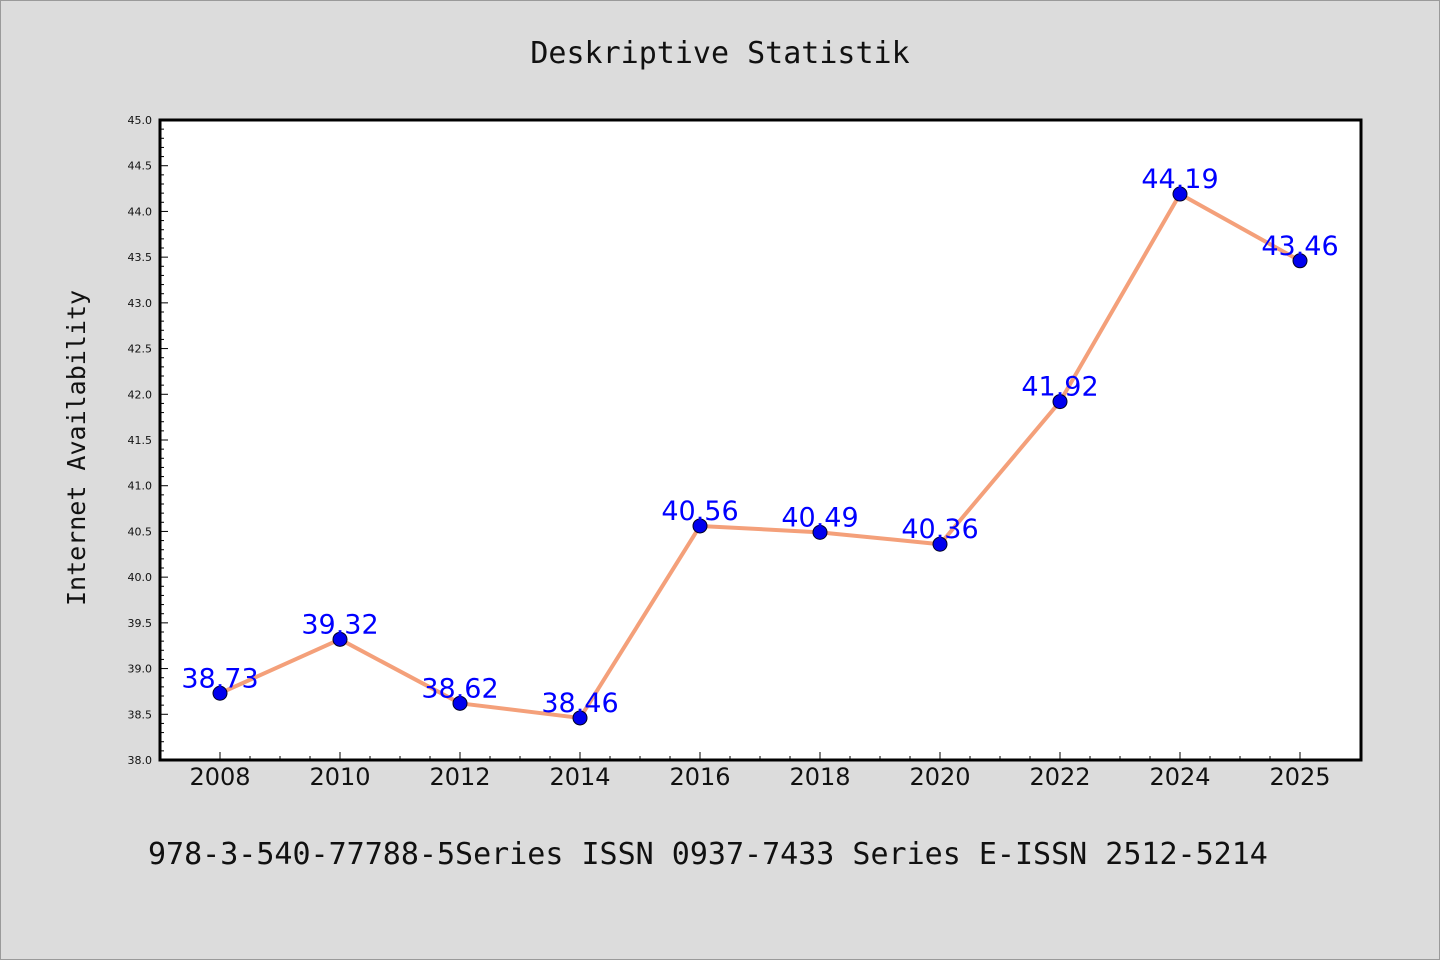 The image size is (1440, 960). Describe the element at coordinates (1179, 777) in the screenshot. I see `x-tick-label: 2024` at that location.